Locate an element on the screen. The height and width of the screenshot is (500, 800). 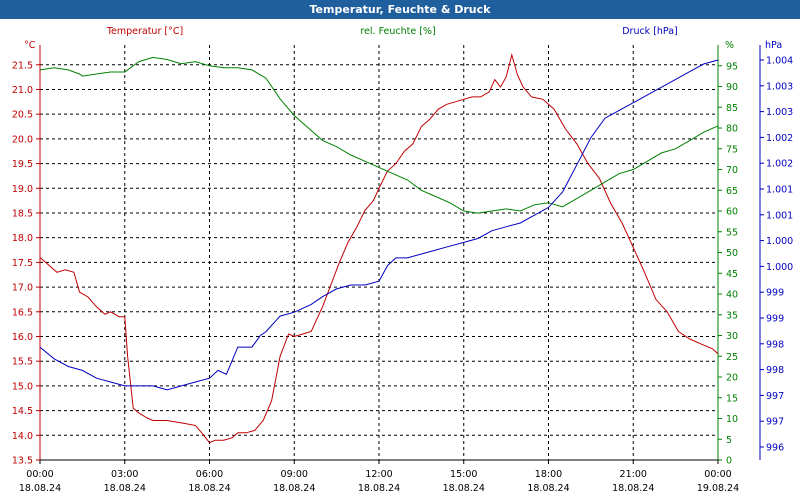
temperature-tick-label: 21.5 is located at coordinates (22, 65).